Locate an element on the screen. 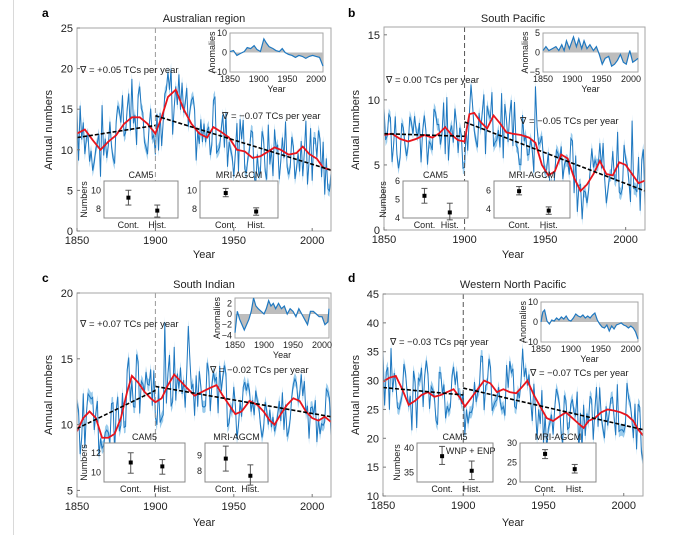 The width and height of the screenshot is (673, 535). anomaly-inset-frame is located at coordinates (282, 318).